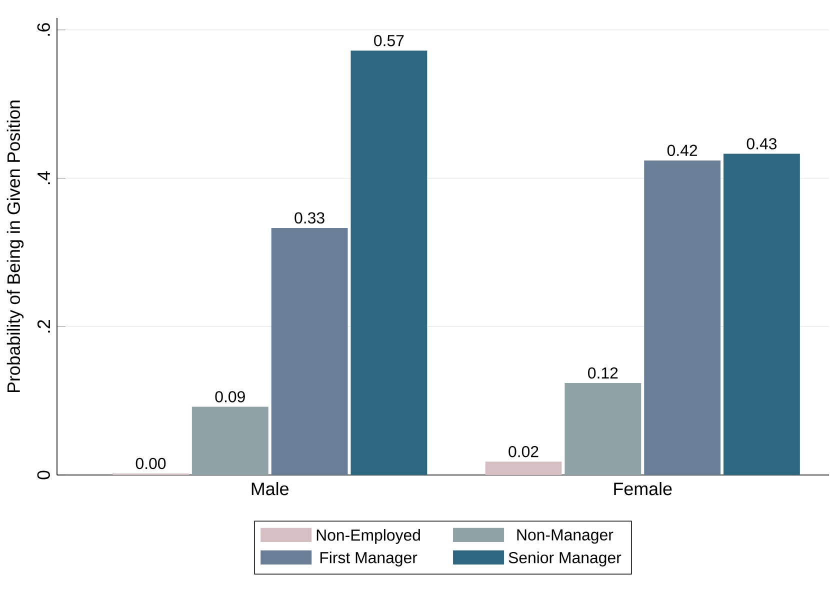  What do you see at coordinates (43, 29) in the screenshot?
I see `y-tick-label: .6` at bounding box center [43, 29].